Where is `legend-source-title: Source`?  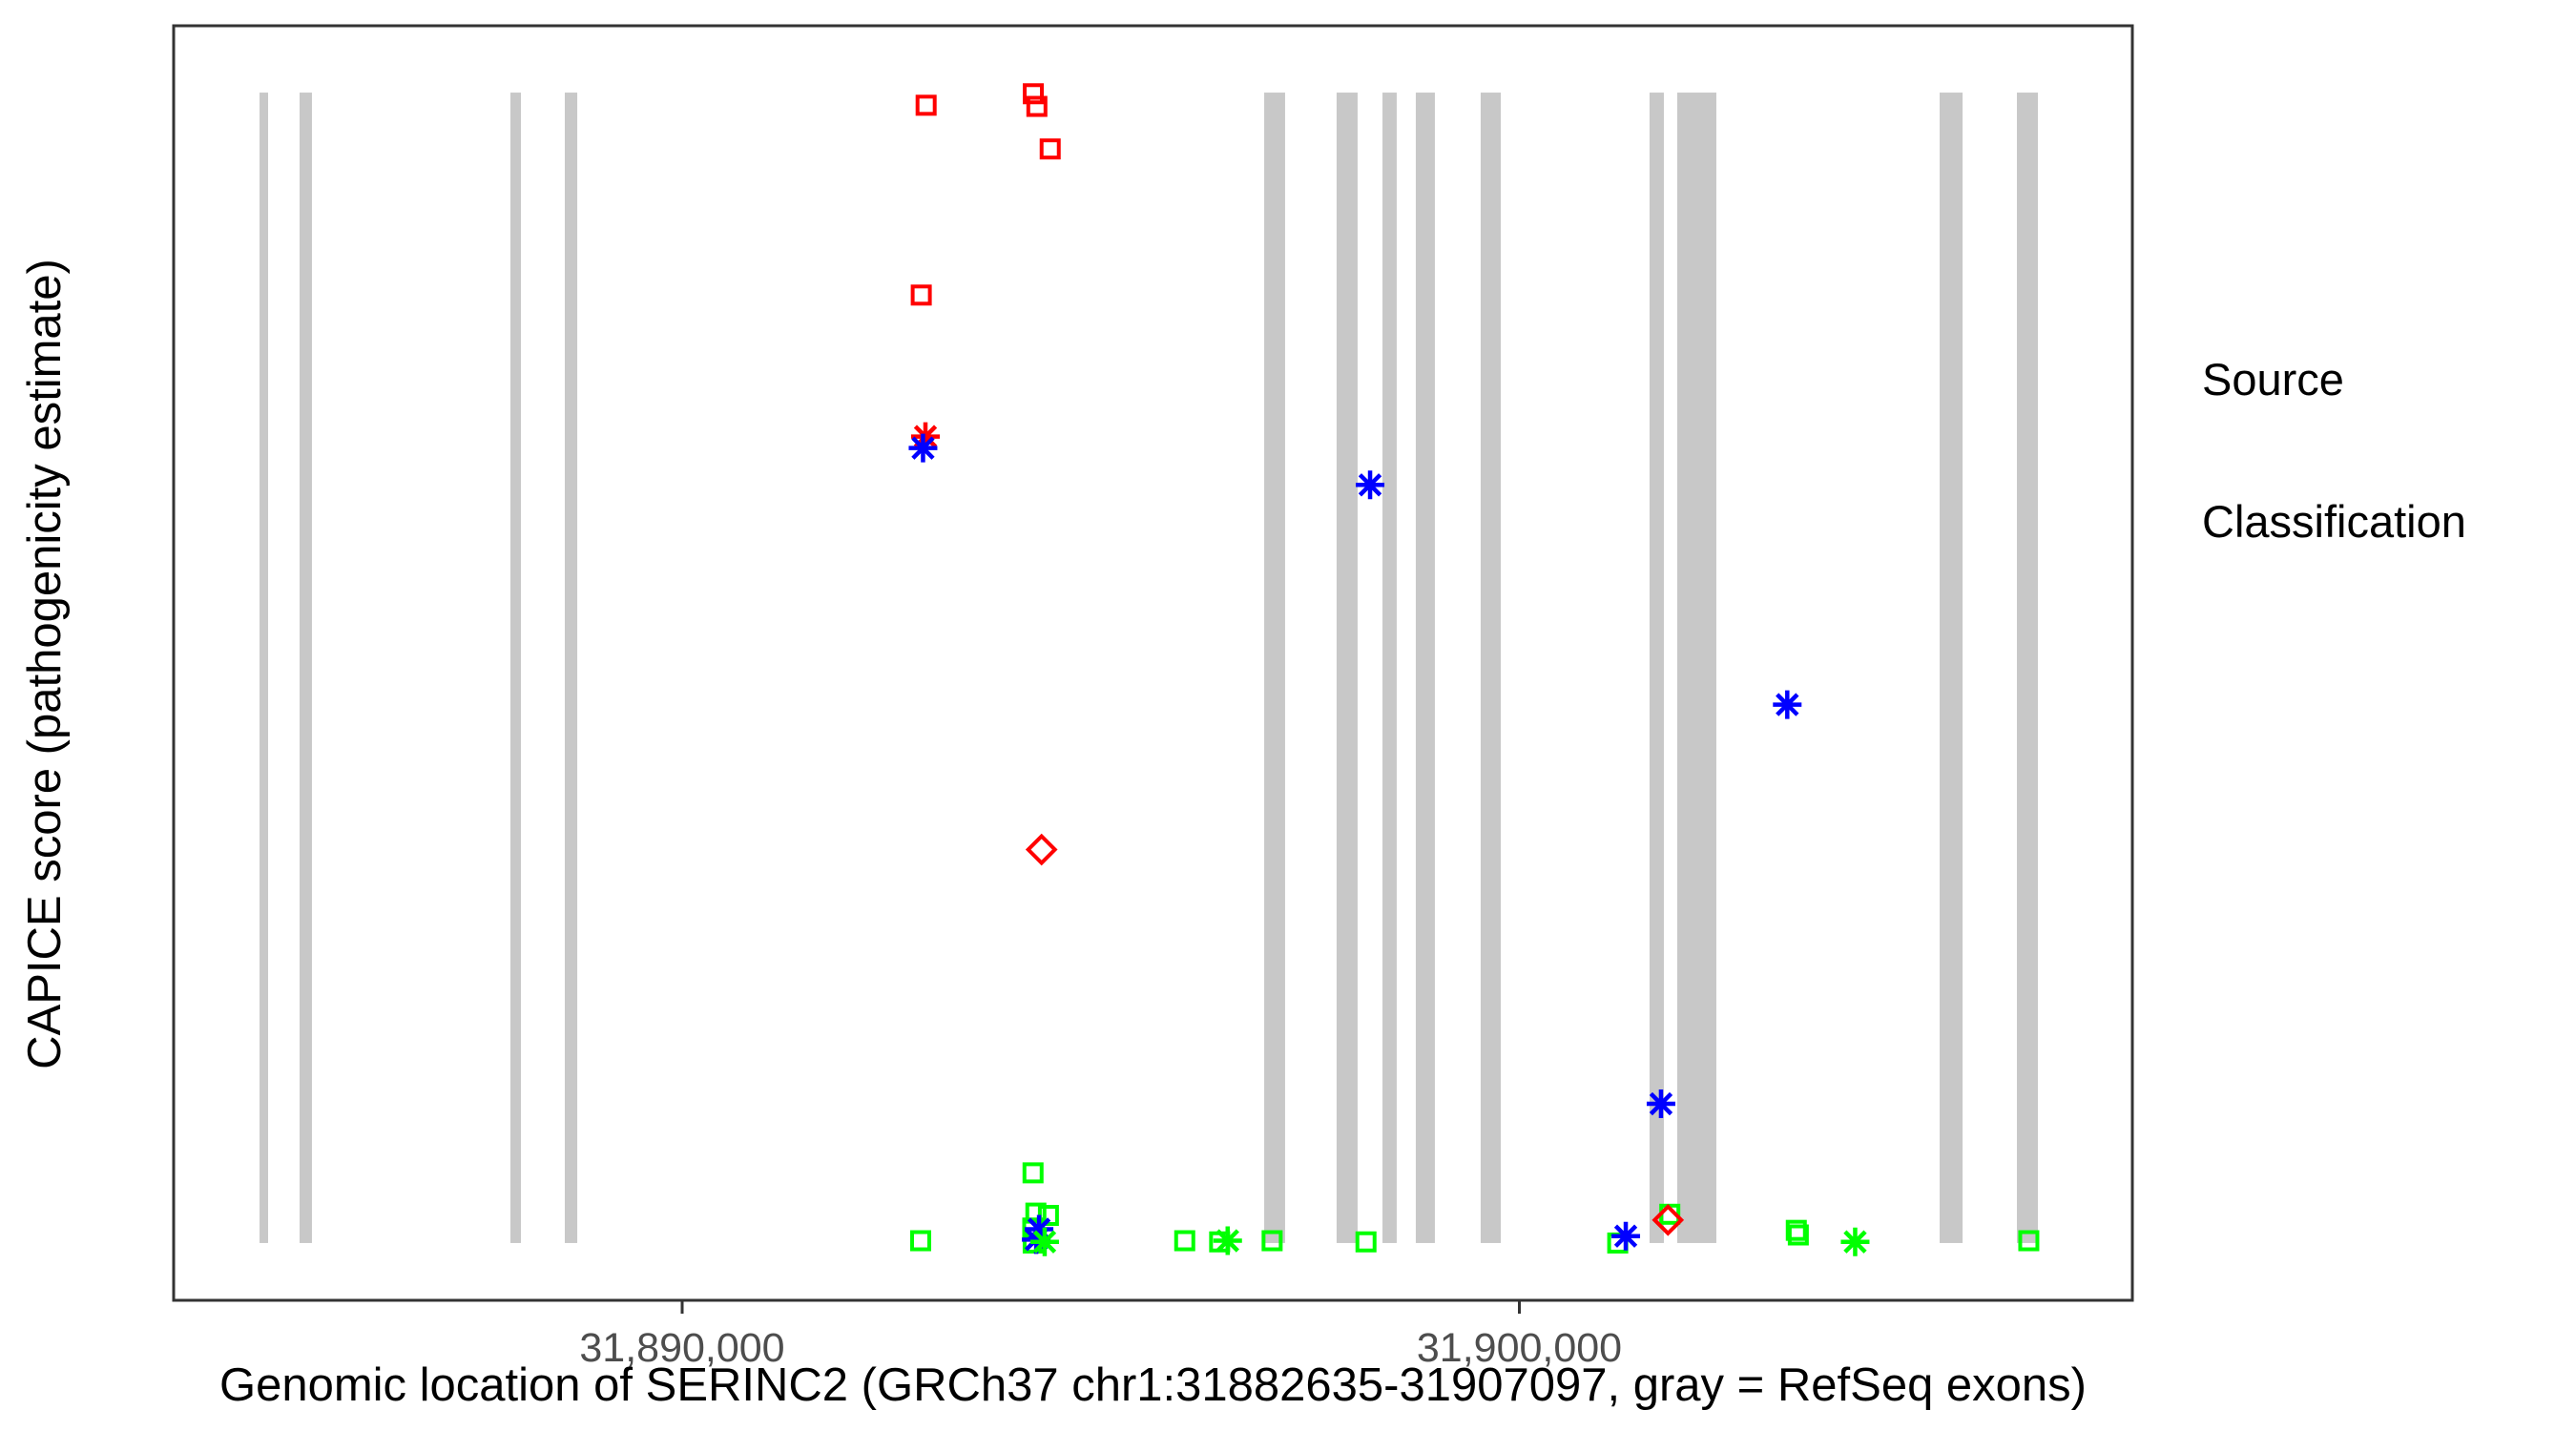 legend-source-title: Source is located at coordinates (2273, 379).